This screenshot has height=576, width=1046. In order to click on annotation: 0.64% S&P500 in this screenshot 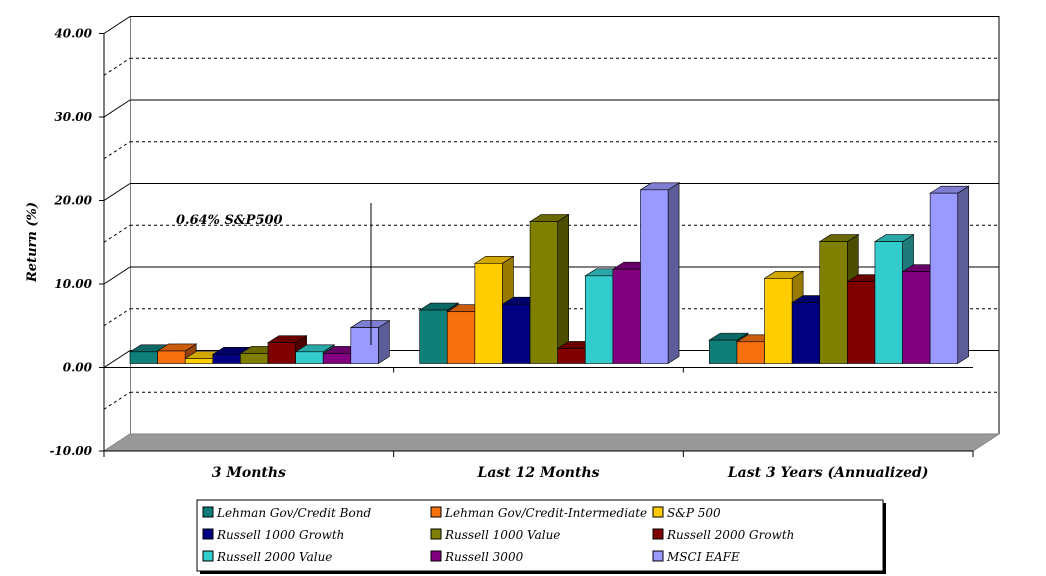, I will do `click(274, 274)`.